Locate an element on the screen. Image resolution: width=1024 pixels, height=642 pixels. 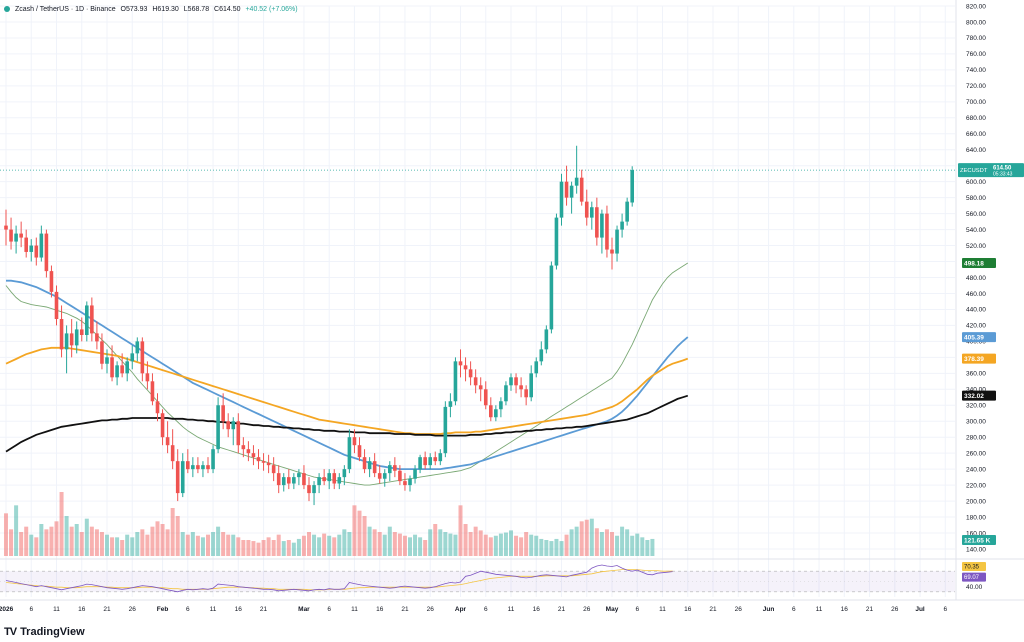
rsi-ma-badge is located at coordinates (974, 566).